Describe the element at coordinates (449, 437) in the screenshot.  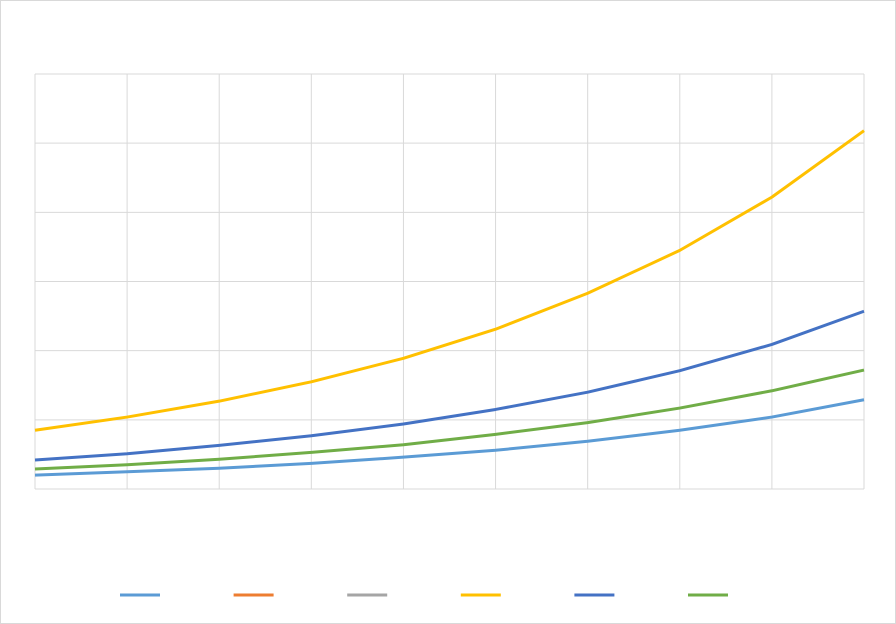
I see `series-line` at that location.